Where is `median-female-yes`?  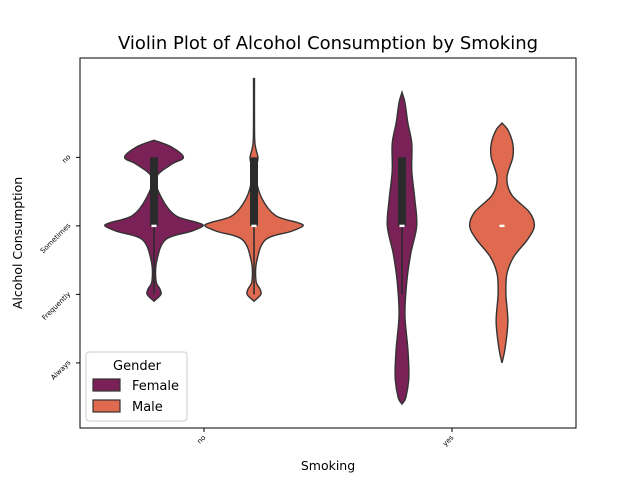
median-female-yes is located at coordinates (402, 226).